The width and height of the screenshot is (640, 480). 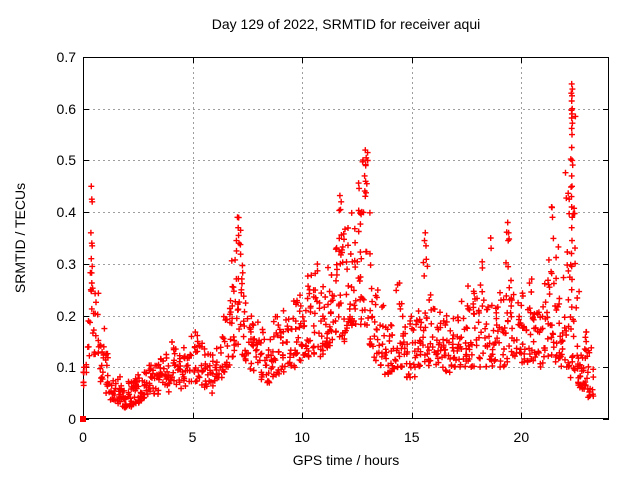 What do you see at coordinates (66, 108) in the screenshot?
I see `y-tick-label: 0.6` at bounding box center [66, 108].